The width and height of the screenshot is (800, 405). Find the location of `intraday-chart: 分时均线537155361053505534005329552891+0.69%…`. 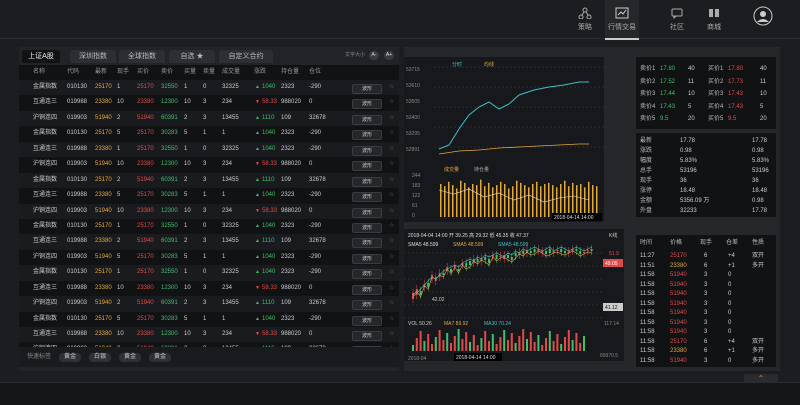

intraday-chart: 分时均线537155361053505534005329552891+0.69%… is located at coordinates (504, 139).